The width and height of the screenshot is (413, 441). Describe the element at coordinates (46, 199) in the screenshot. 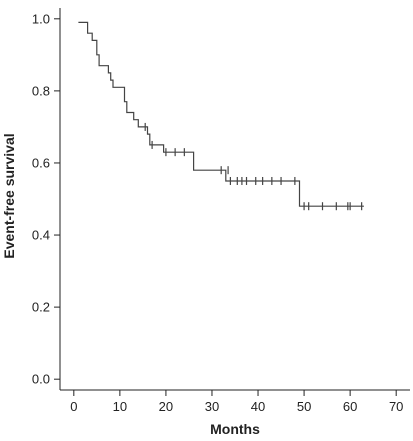

I see `y-ticks: 0.0 0.2 0.4 0.6 0.8 1.0` at that location.